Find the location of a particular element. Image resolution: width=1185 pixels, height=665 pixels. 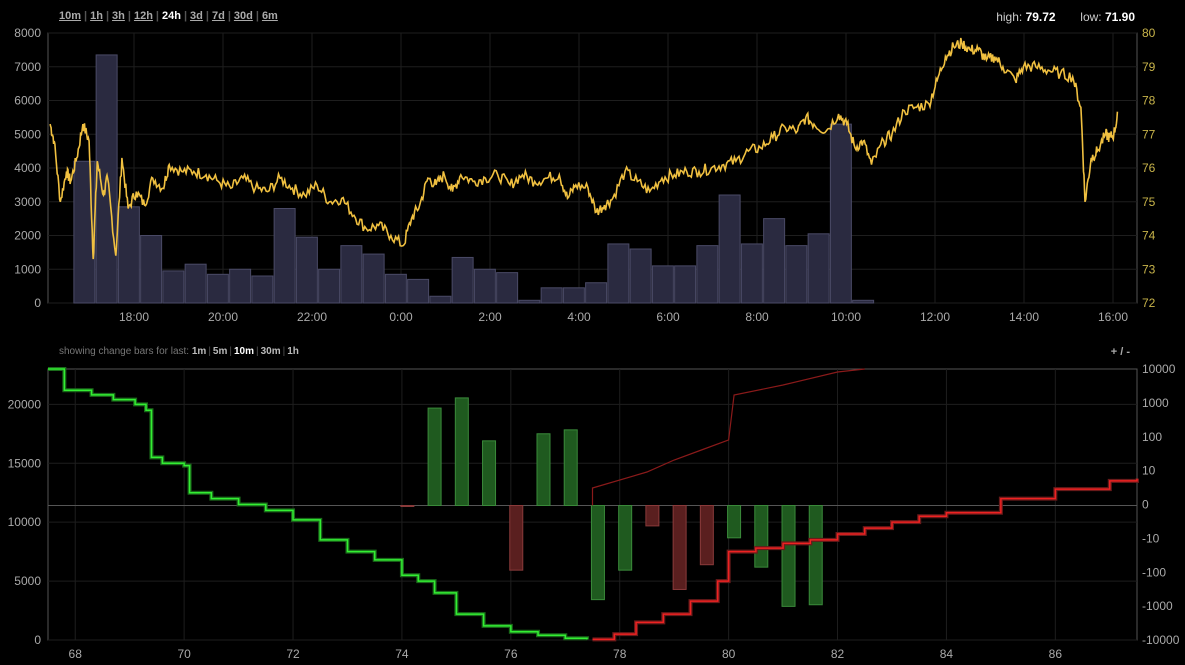

x-tick-label: 68 is located at coordinates (76, 654).